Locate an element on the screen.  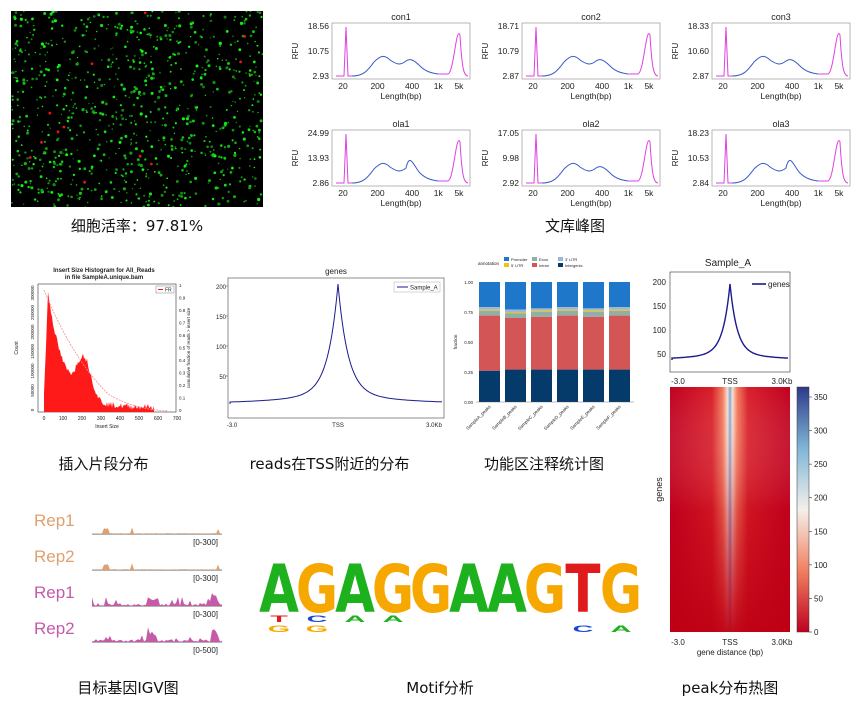
profile-x-tick-3.0Kb: 3.0Kb is located at coordinates (782, 381).